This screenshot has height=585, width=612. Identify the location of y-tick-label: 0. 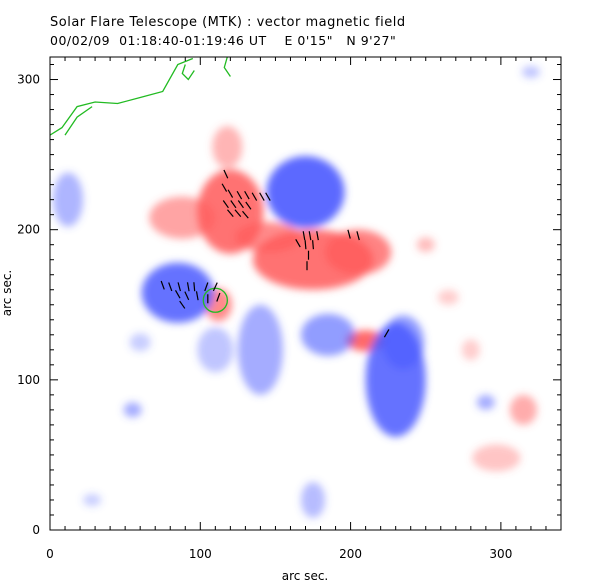
(36, 530).